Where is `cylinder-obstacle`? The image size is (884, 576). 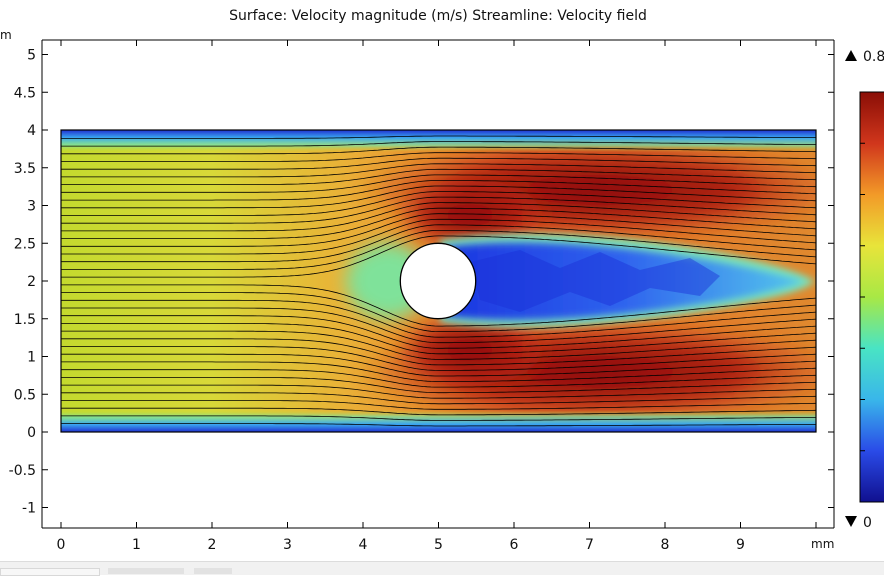 cylinder-obstacle is located at coordinates (438, 281).